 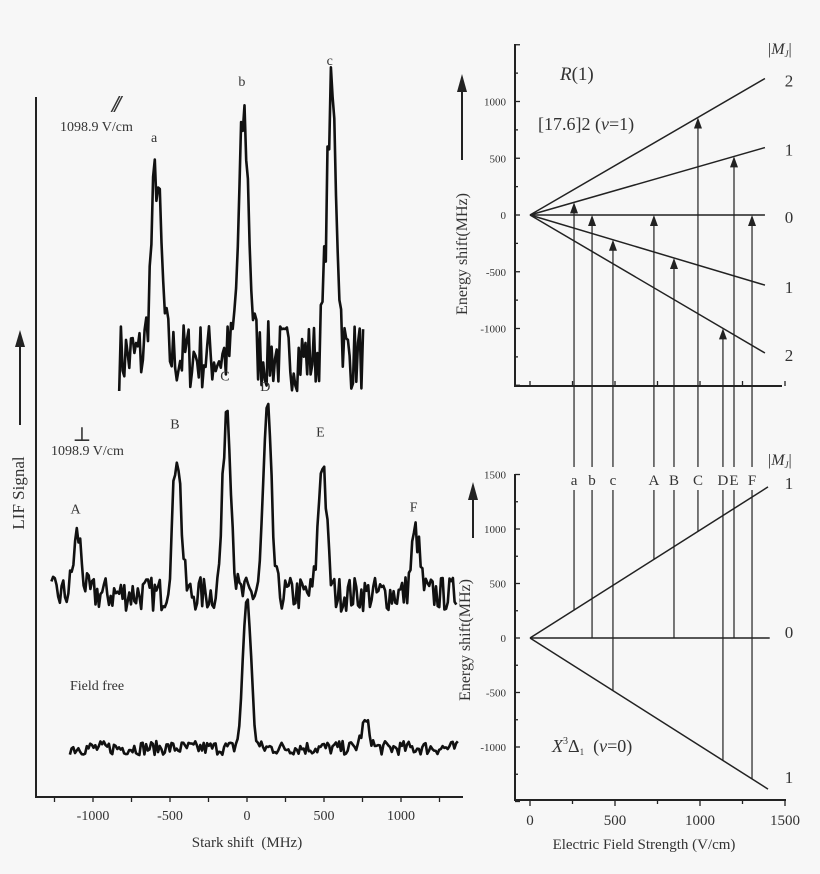 I want to click on x-tick-label: 1500, so click(x=785, y=821).